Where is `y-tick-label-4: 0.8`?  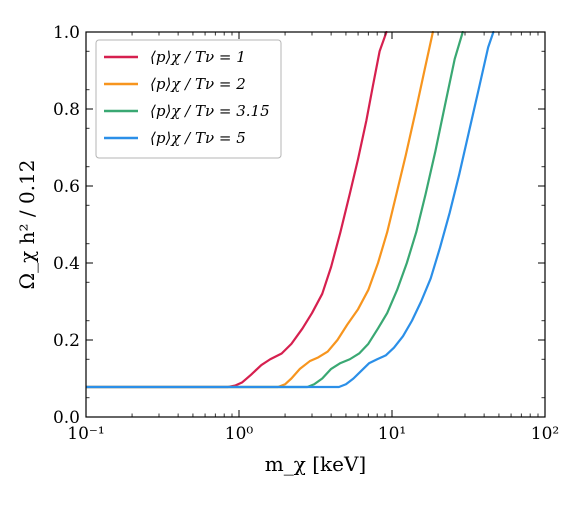 y-tick-label-4: 0.8 is located at coordinates (66, 110).